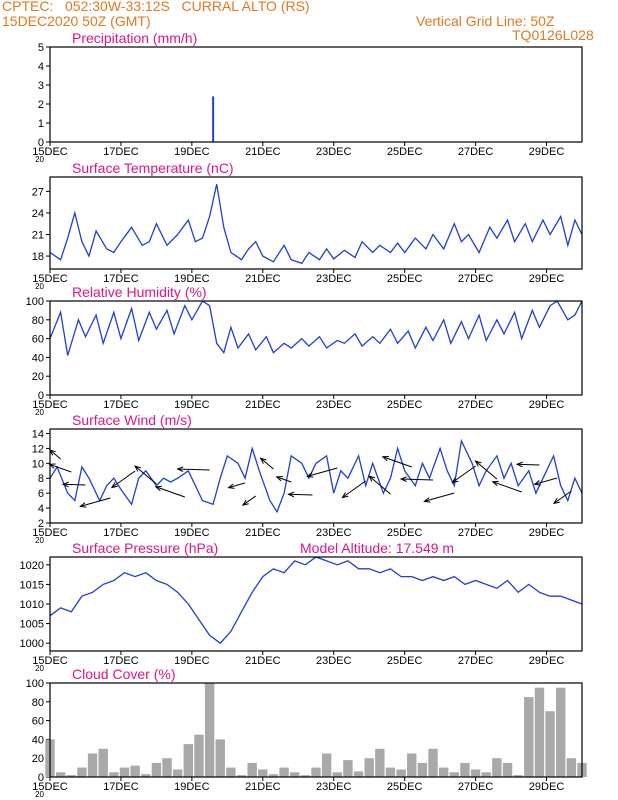  Describe the element at coordinates (41, 509) in the screenshot. I see `panel-4-ytick-label: 4` at that location.